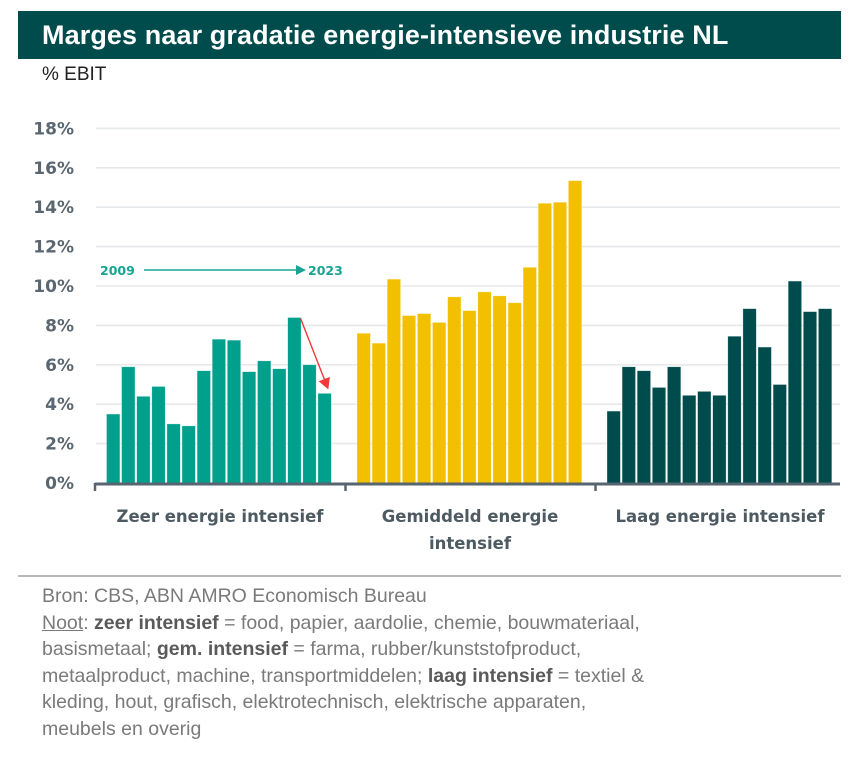  Describe the element at coordinates (324, 383) in the screenshot. I see `decline-arrow-head` at that location.